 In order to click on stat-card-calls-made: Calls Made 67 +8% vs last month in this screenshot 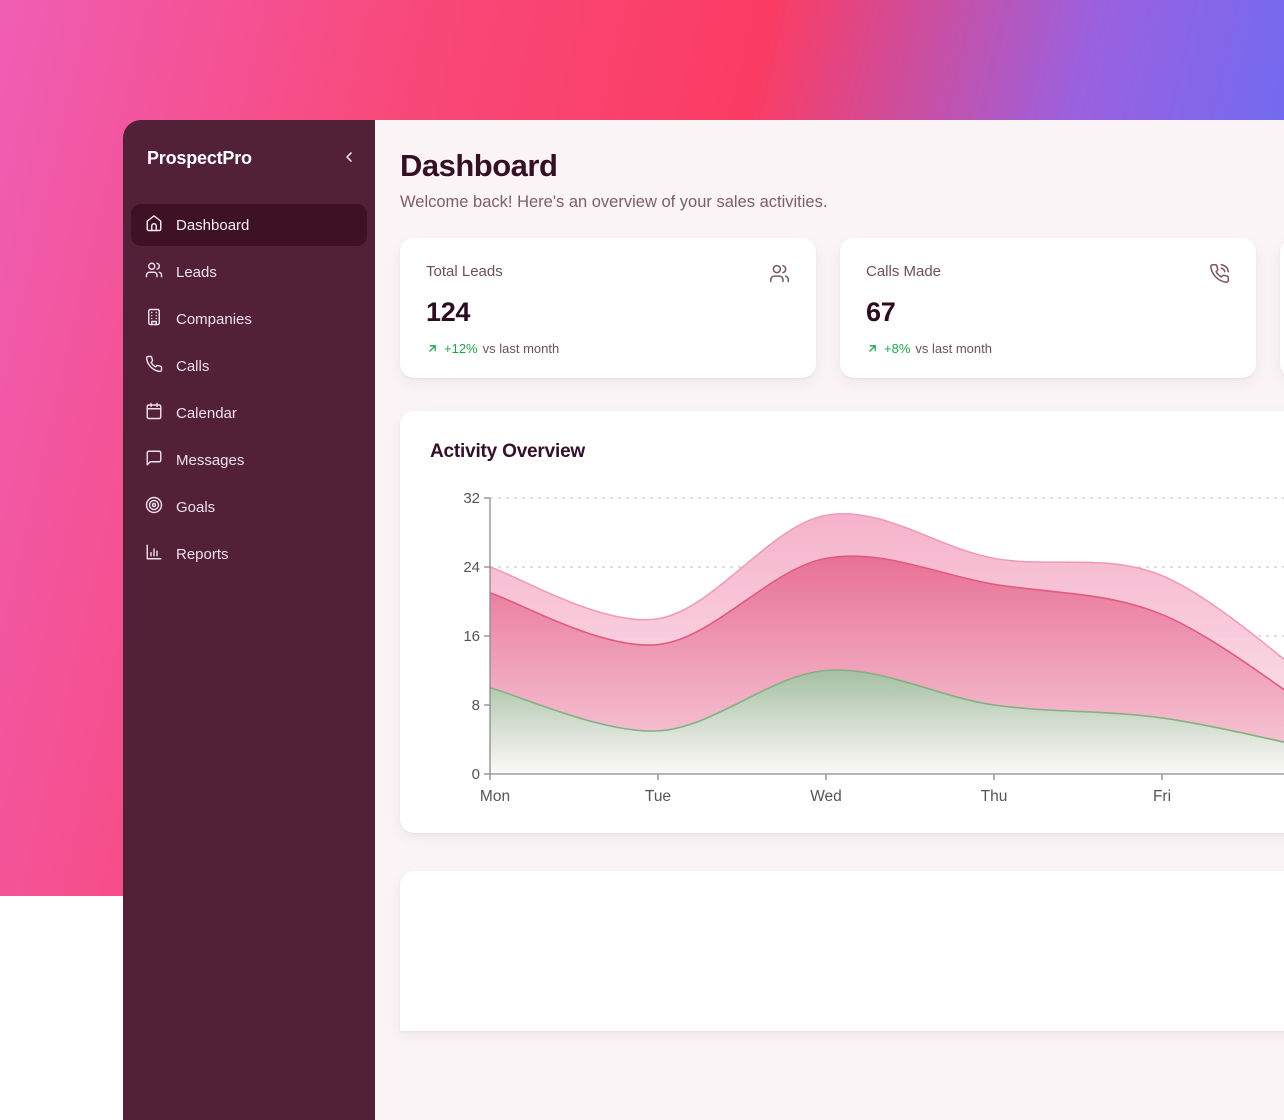, I will do `click(1048, 308)`.